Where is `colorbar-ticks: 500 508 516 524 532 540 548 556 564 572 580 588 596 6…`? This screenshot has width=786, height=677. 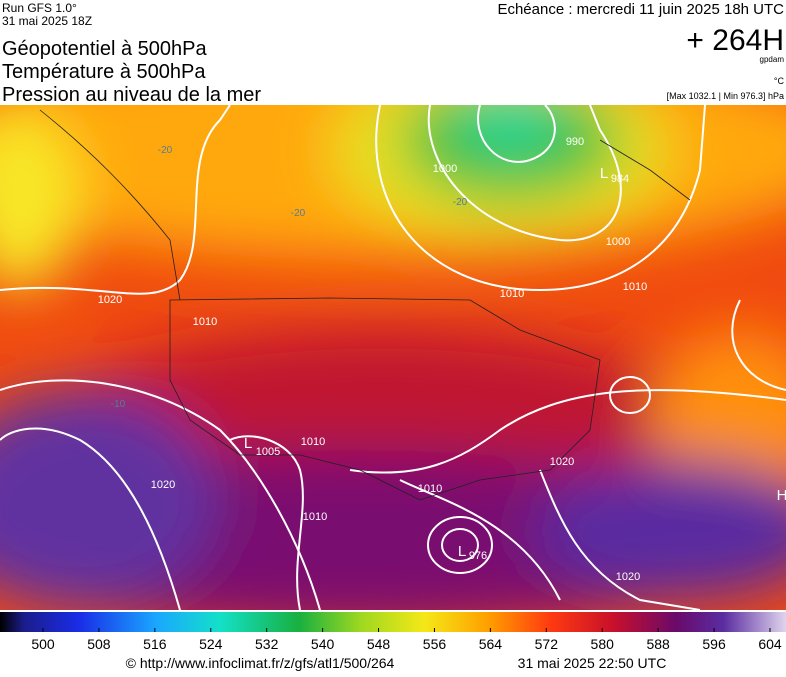
colorbar-ticks: 500 508 516 524 532 540 548 556 564 572 580 588 596 6… is located at coordinates (406, 640).